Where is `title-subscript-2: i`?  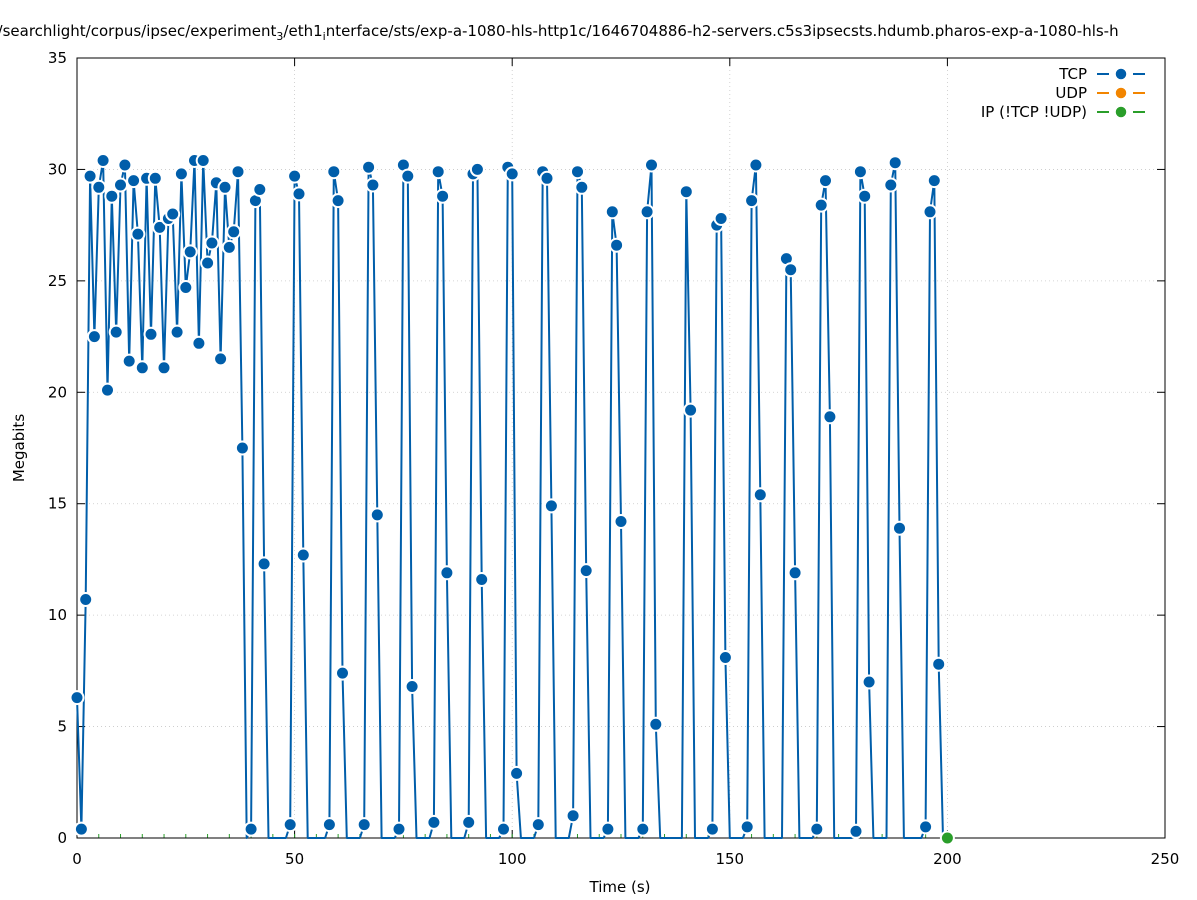 title-subscript-2: i is located at coordinates (324, 36).